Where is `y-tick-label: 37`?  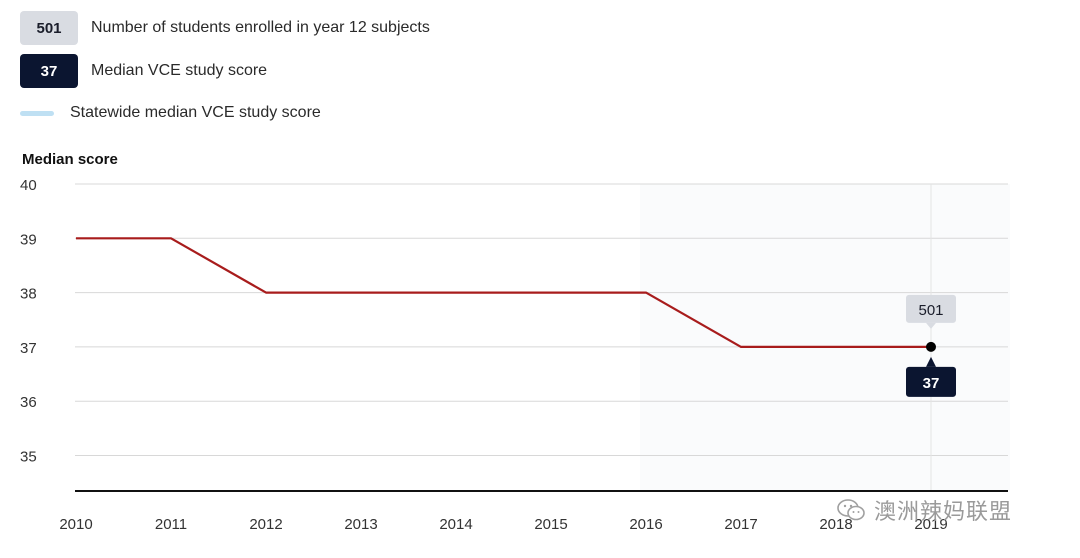
y-tick-label: 37 is located at coordinates (28, 348).